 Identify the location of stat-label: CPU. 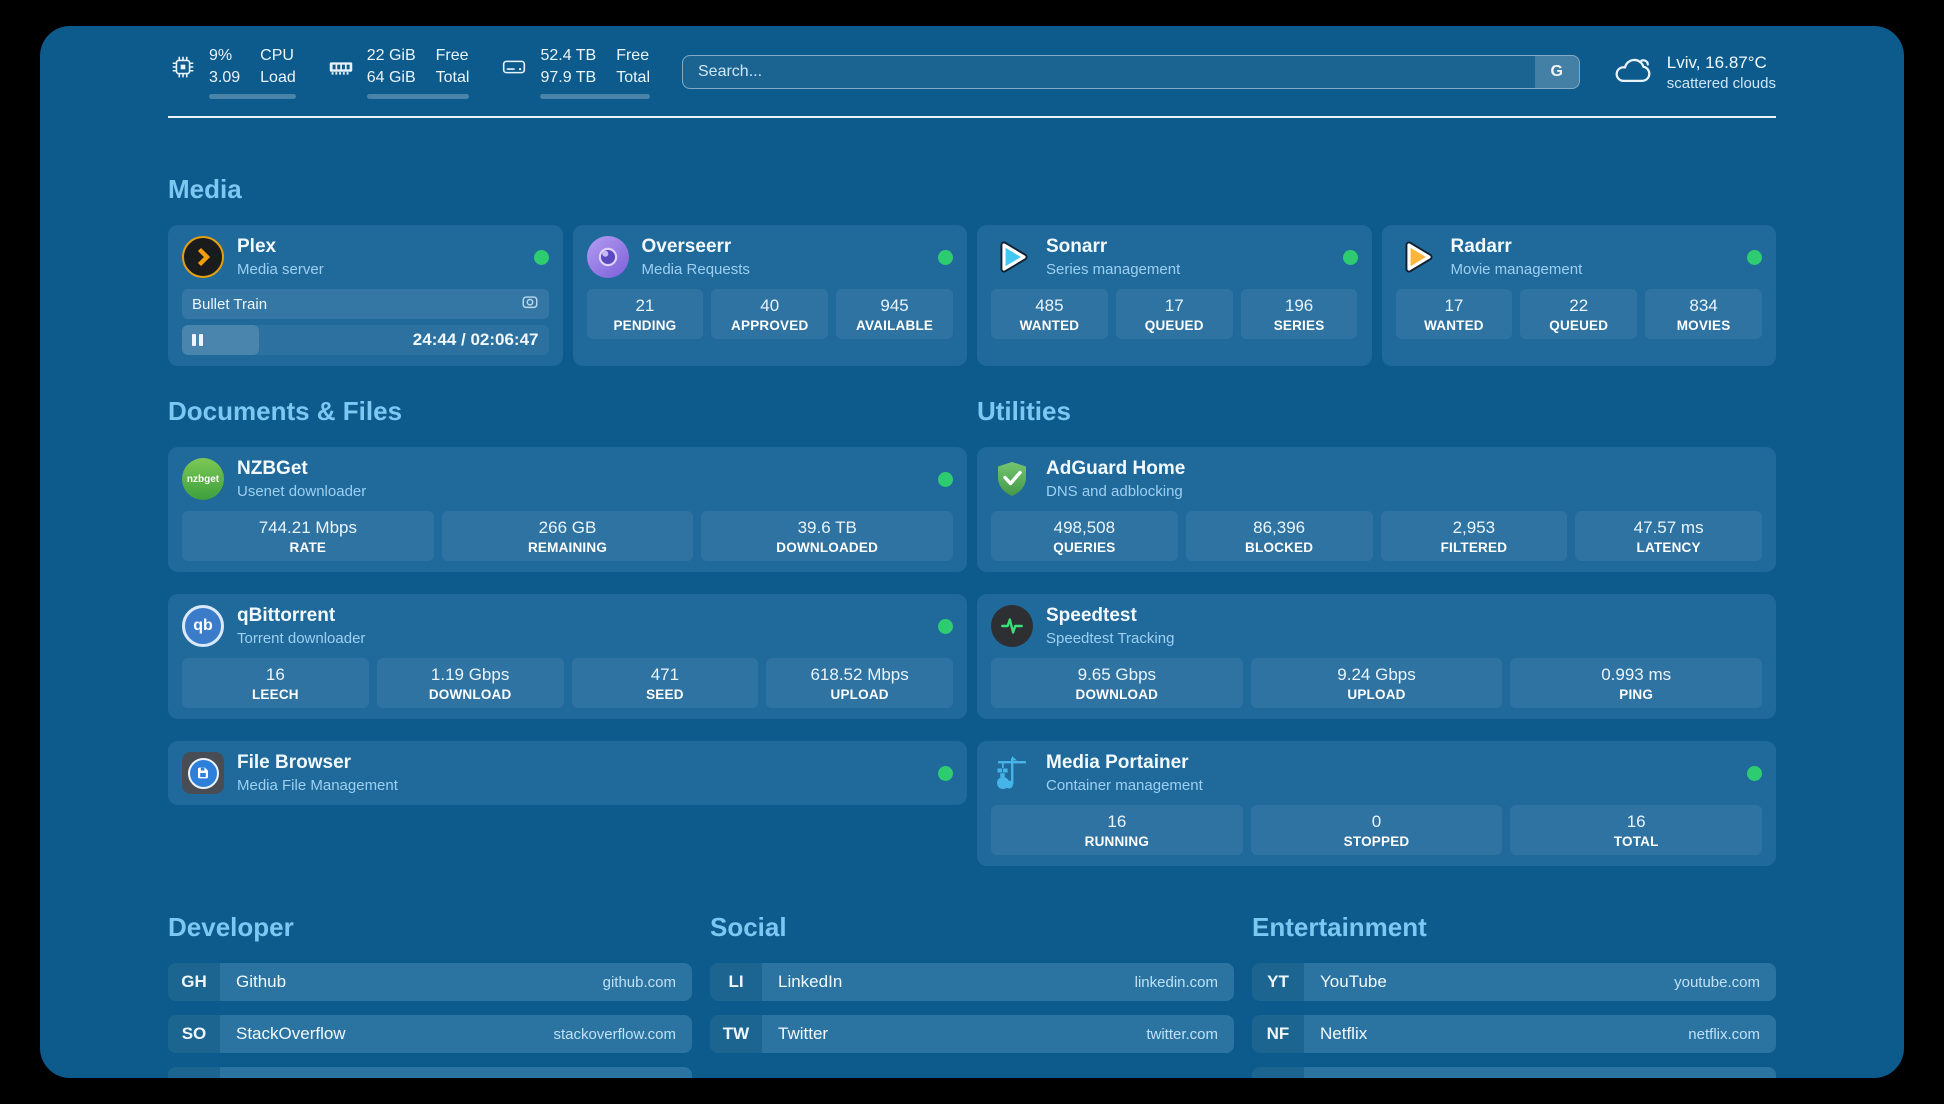
(277, 56).